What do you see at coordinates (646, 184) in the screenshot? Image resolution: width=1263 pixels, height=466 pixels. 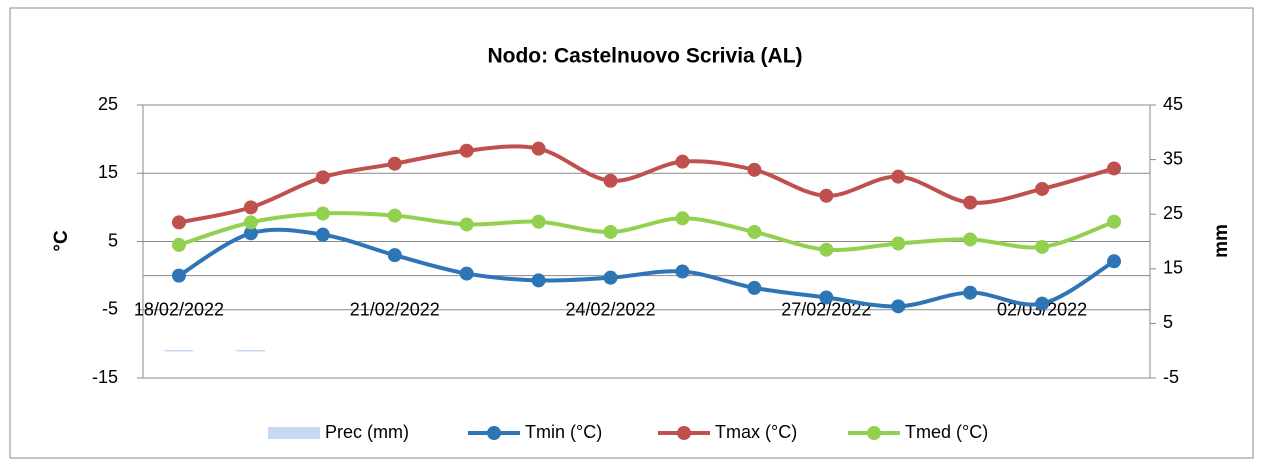 I see `line` at bounding box center [646, 184].